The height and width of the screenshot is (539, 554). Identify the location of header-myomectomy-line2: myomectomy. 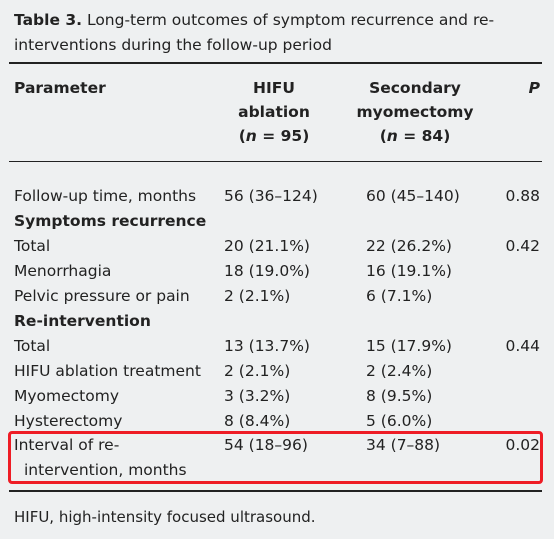
(415, 112).